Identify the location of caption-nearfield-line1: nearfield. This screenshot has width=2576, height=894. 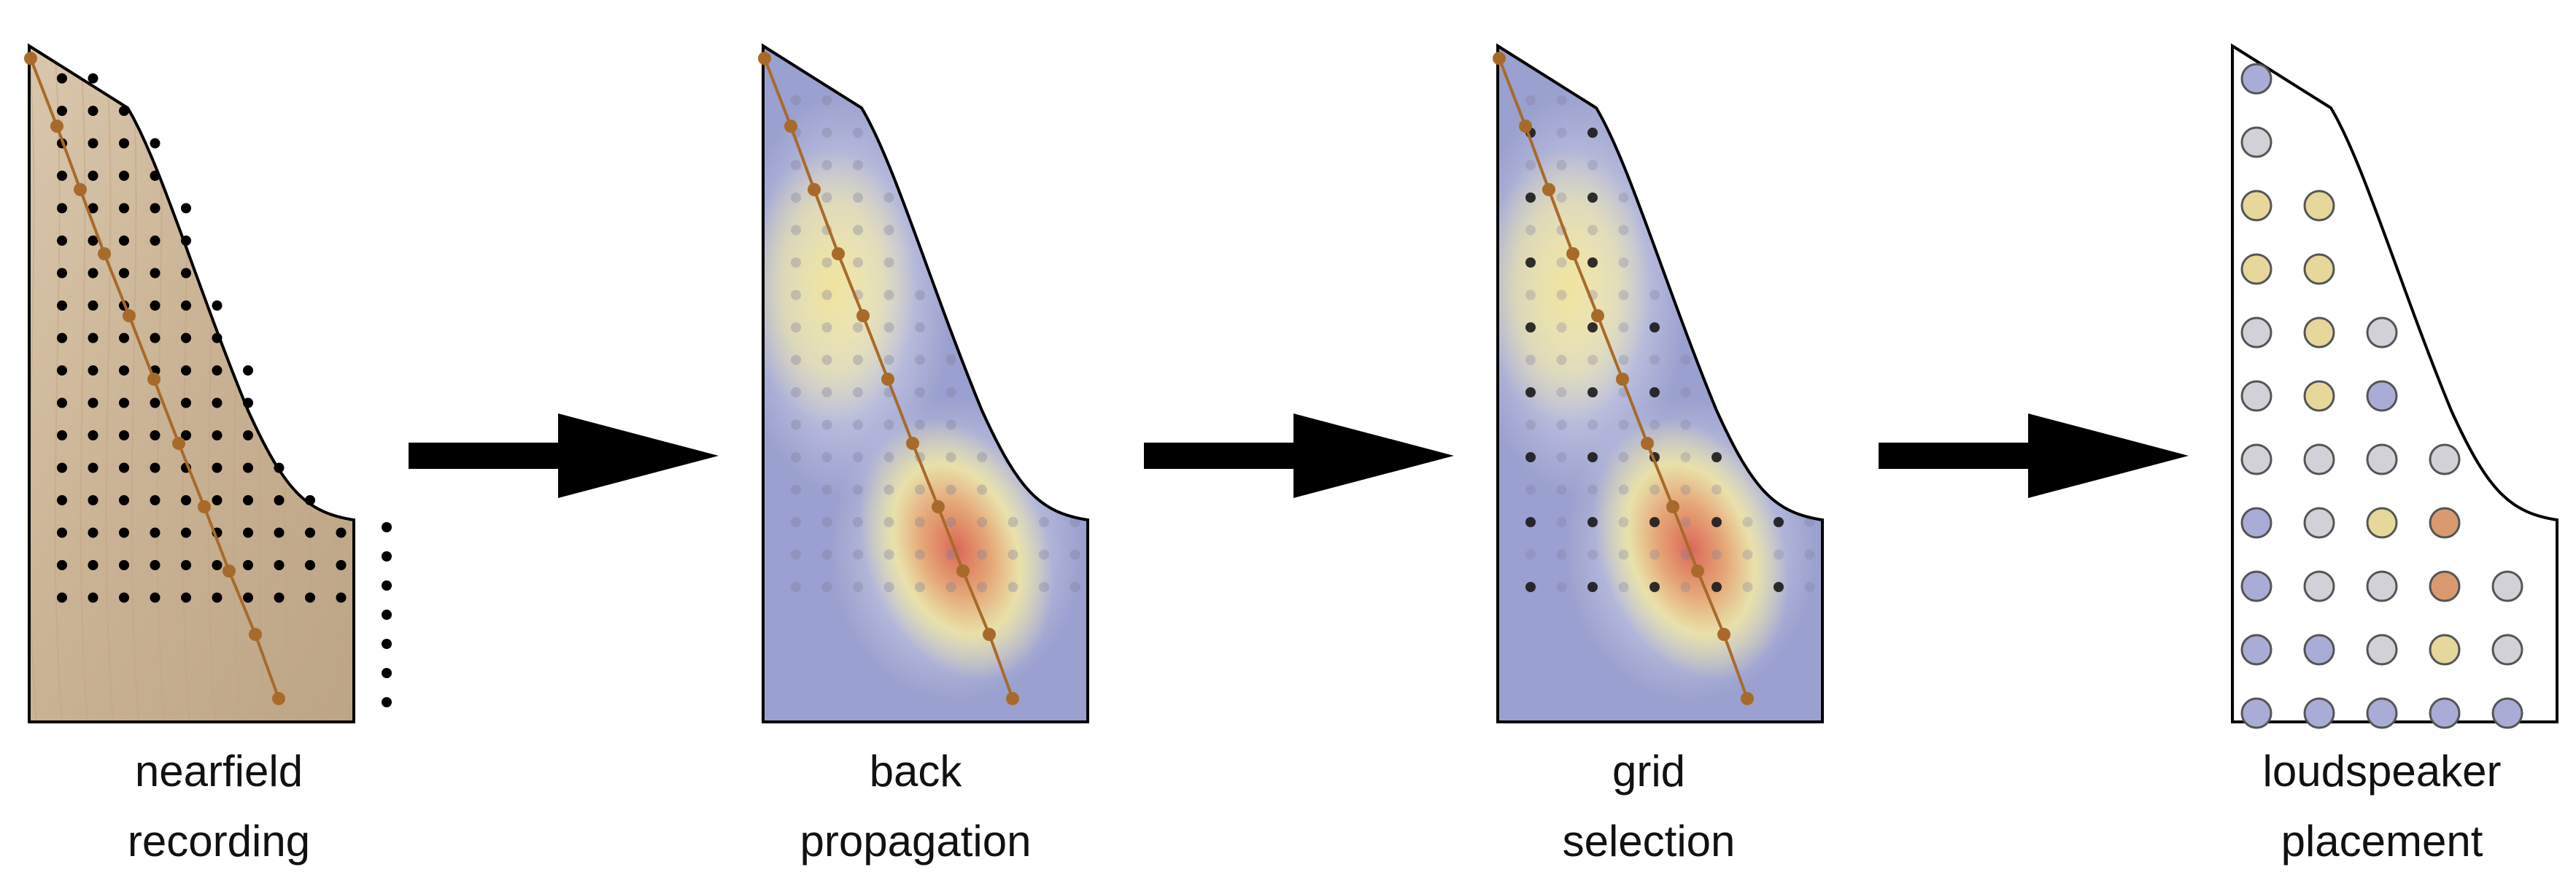
(218, 772).